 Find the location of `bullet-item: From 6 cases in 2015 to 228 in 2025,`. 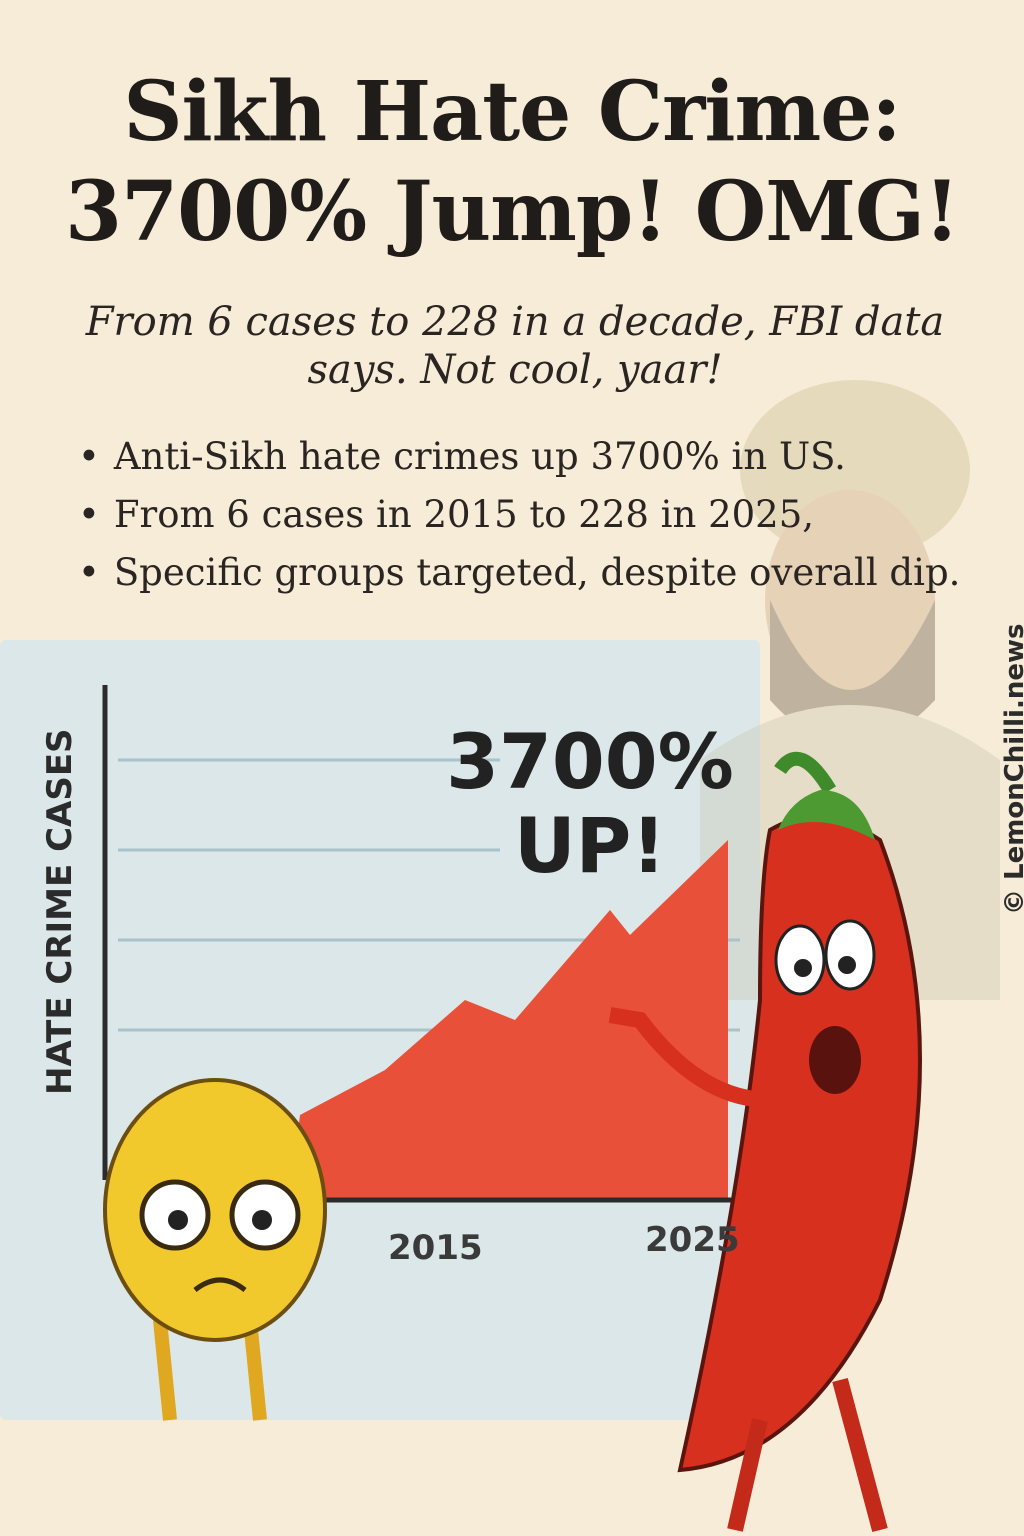

bullet-item: From 6 cases in 2015 to 228 in 2025, is located at coordinates (519, 515).